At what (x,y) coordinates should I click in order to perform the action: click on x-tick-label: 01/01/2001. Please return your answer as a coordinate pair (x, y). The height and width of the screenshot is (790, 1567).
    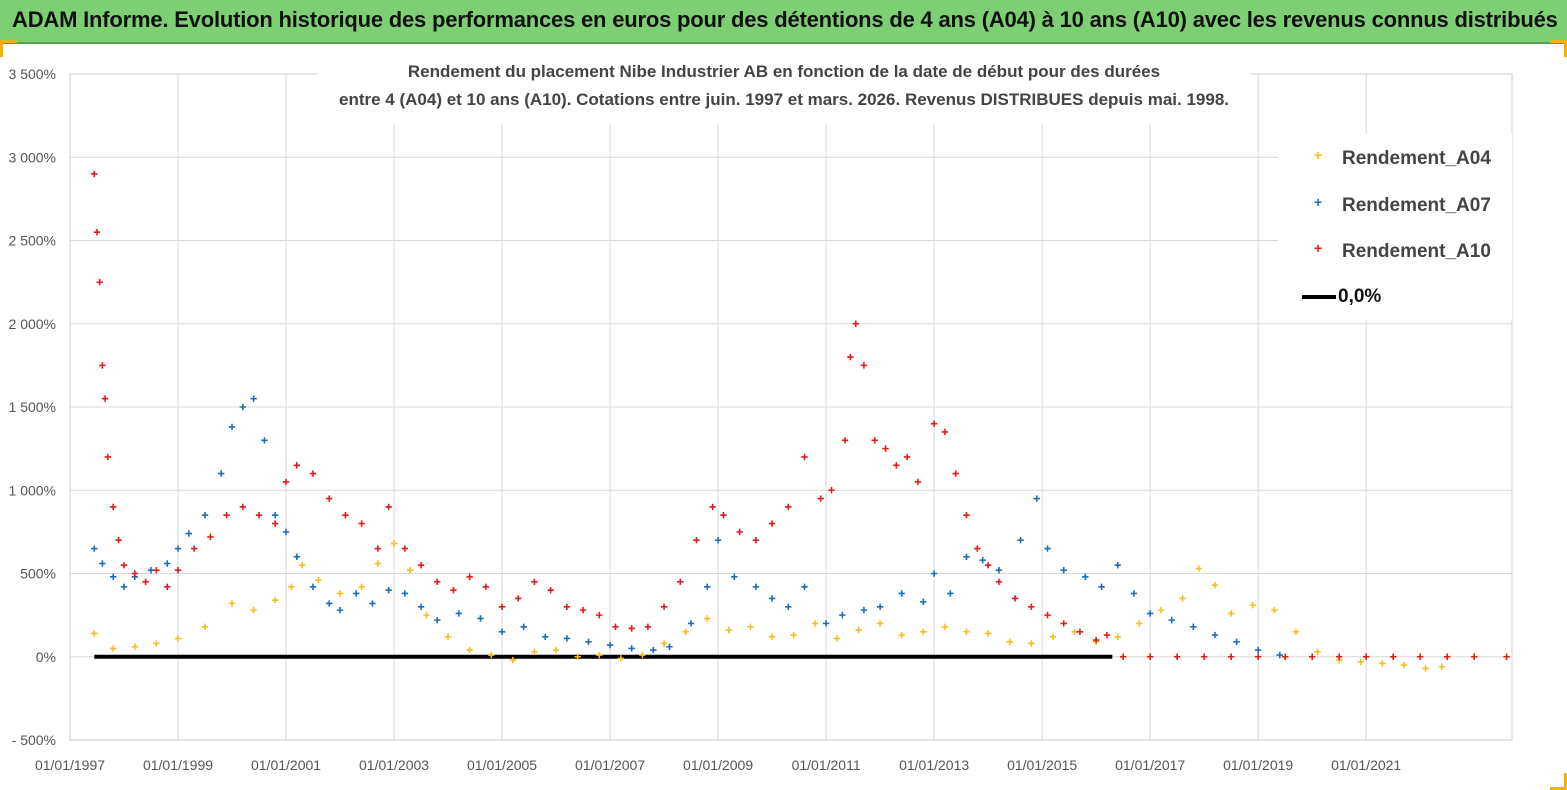
    Looking at the image, I should click on (286, 765).